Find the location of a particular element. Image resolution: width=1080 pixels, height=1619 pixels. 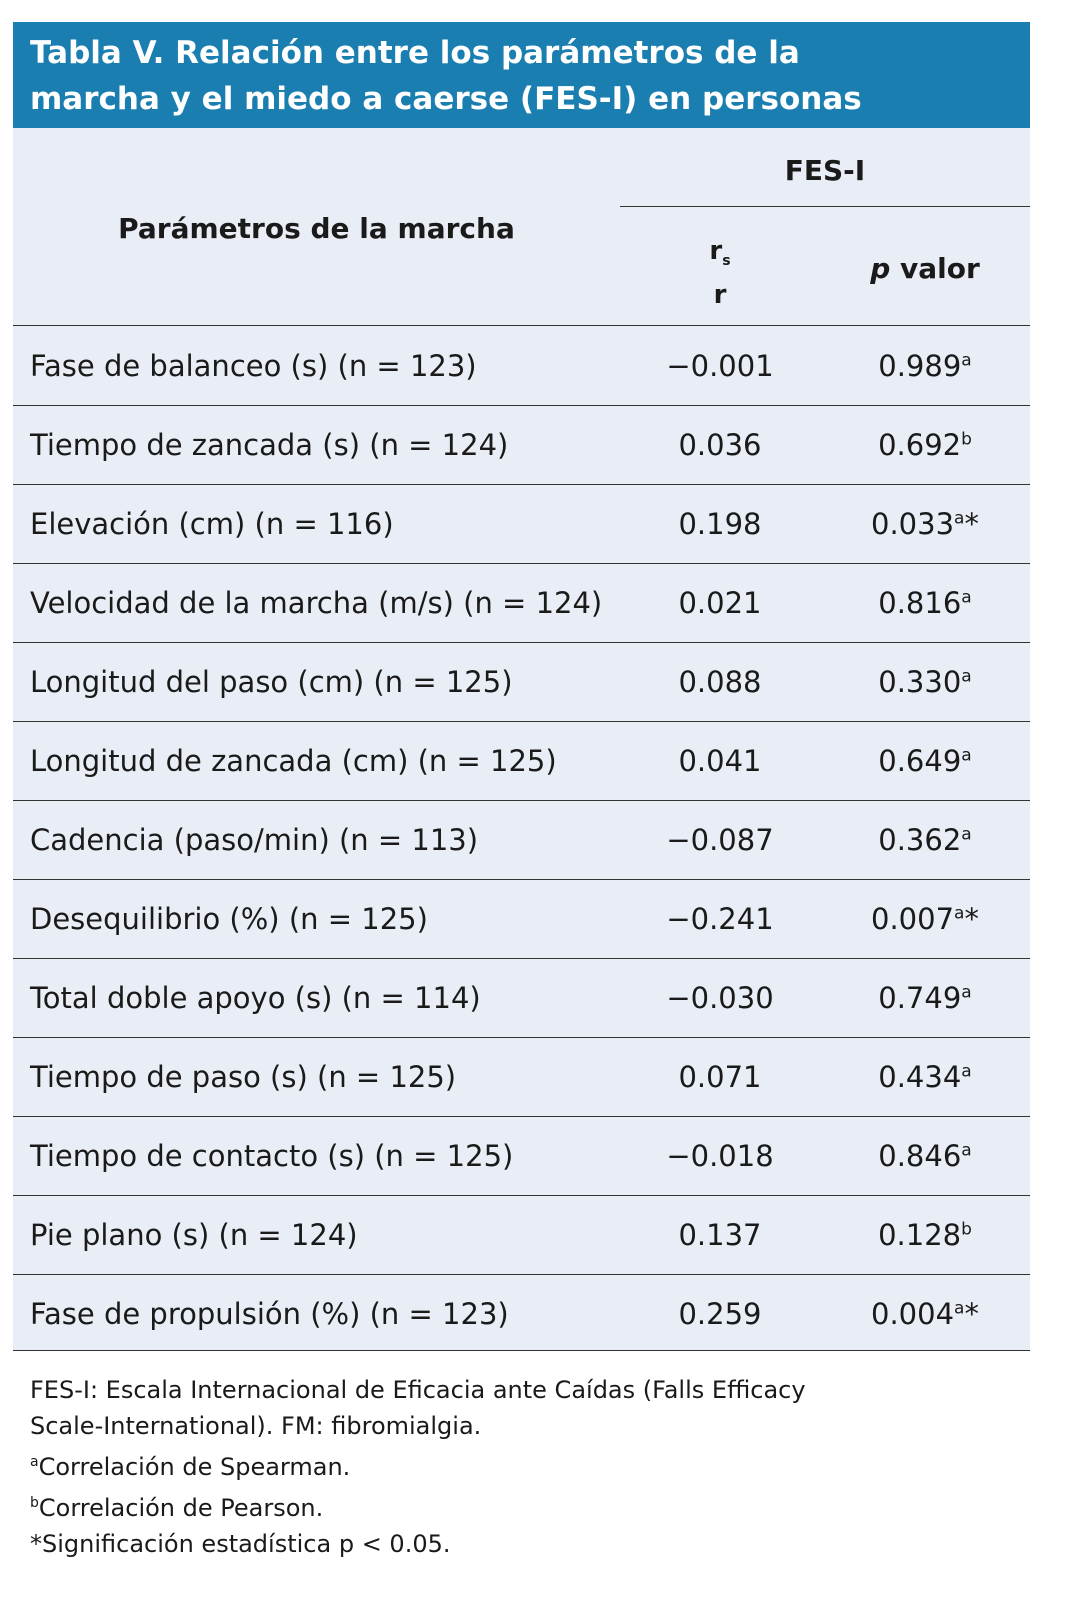

footnote-sup: b is located at coordinates (34, 1503).